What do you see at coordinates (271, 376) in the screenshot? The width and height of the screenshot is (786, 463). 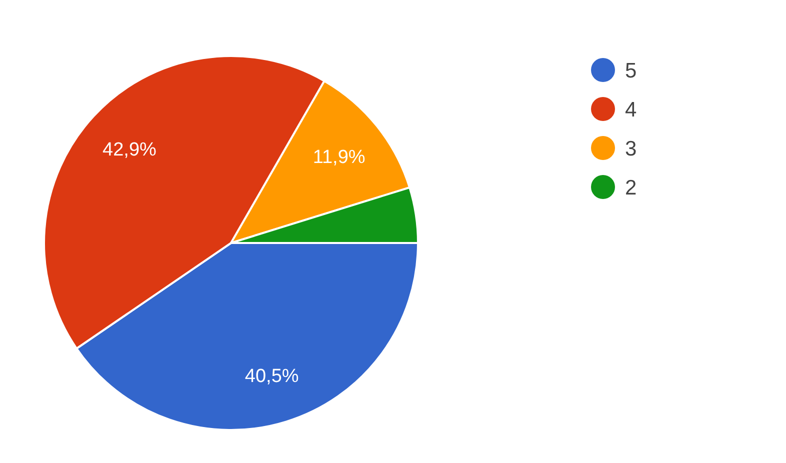 I see `data-label: 40,5%` at bounding box center [271, 376].